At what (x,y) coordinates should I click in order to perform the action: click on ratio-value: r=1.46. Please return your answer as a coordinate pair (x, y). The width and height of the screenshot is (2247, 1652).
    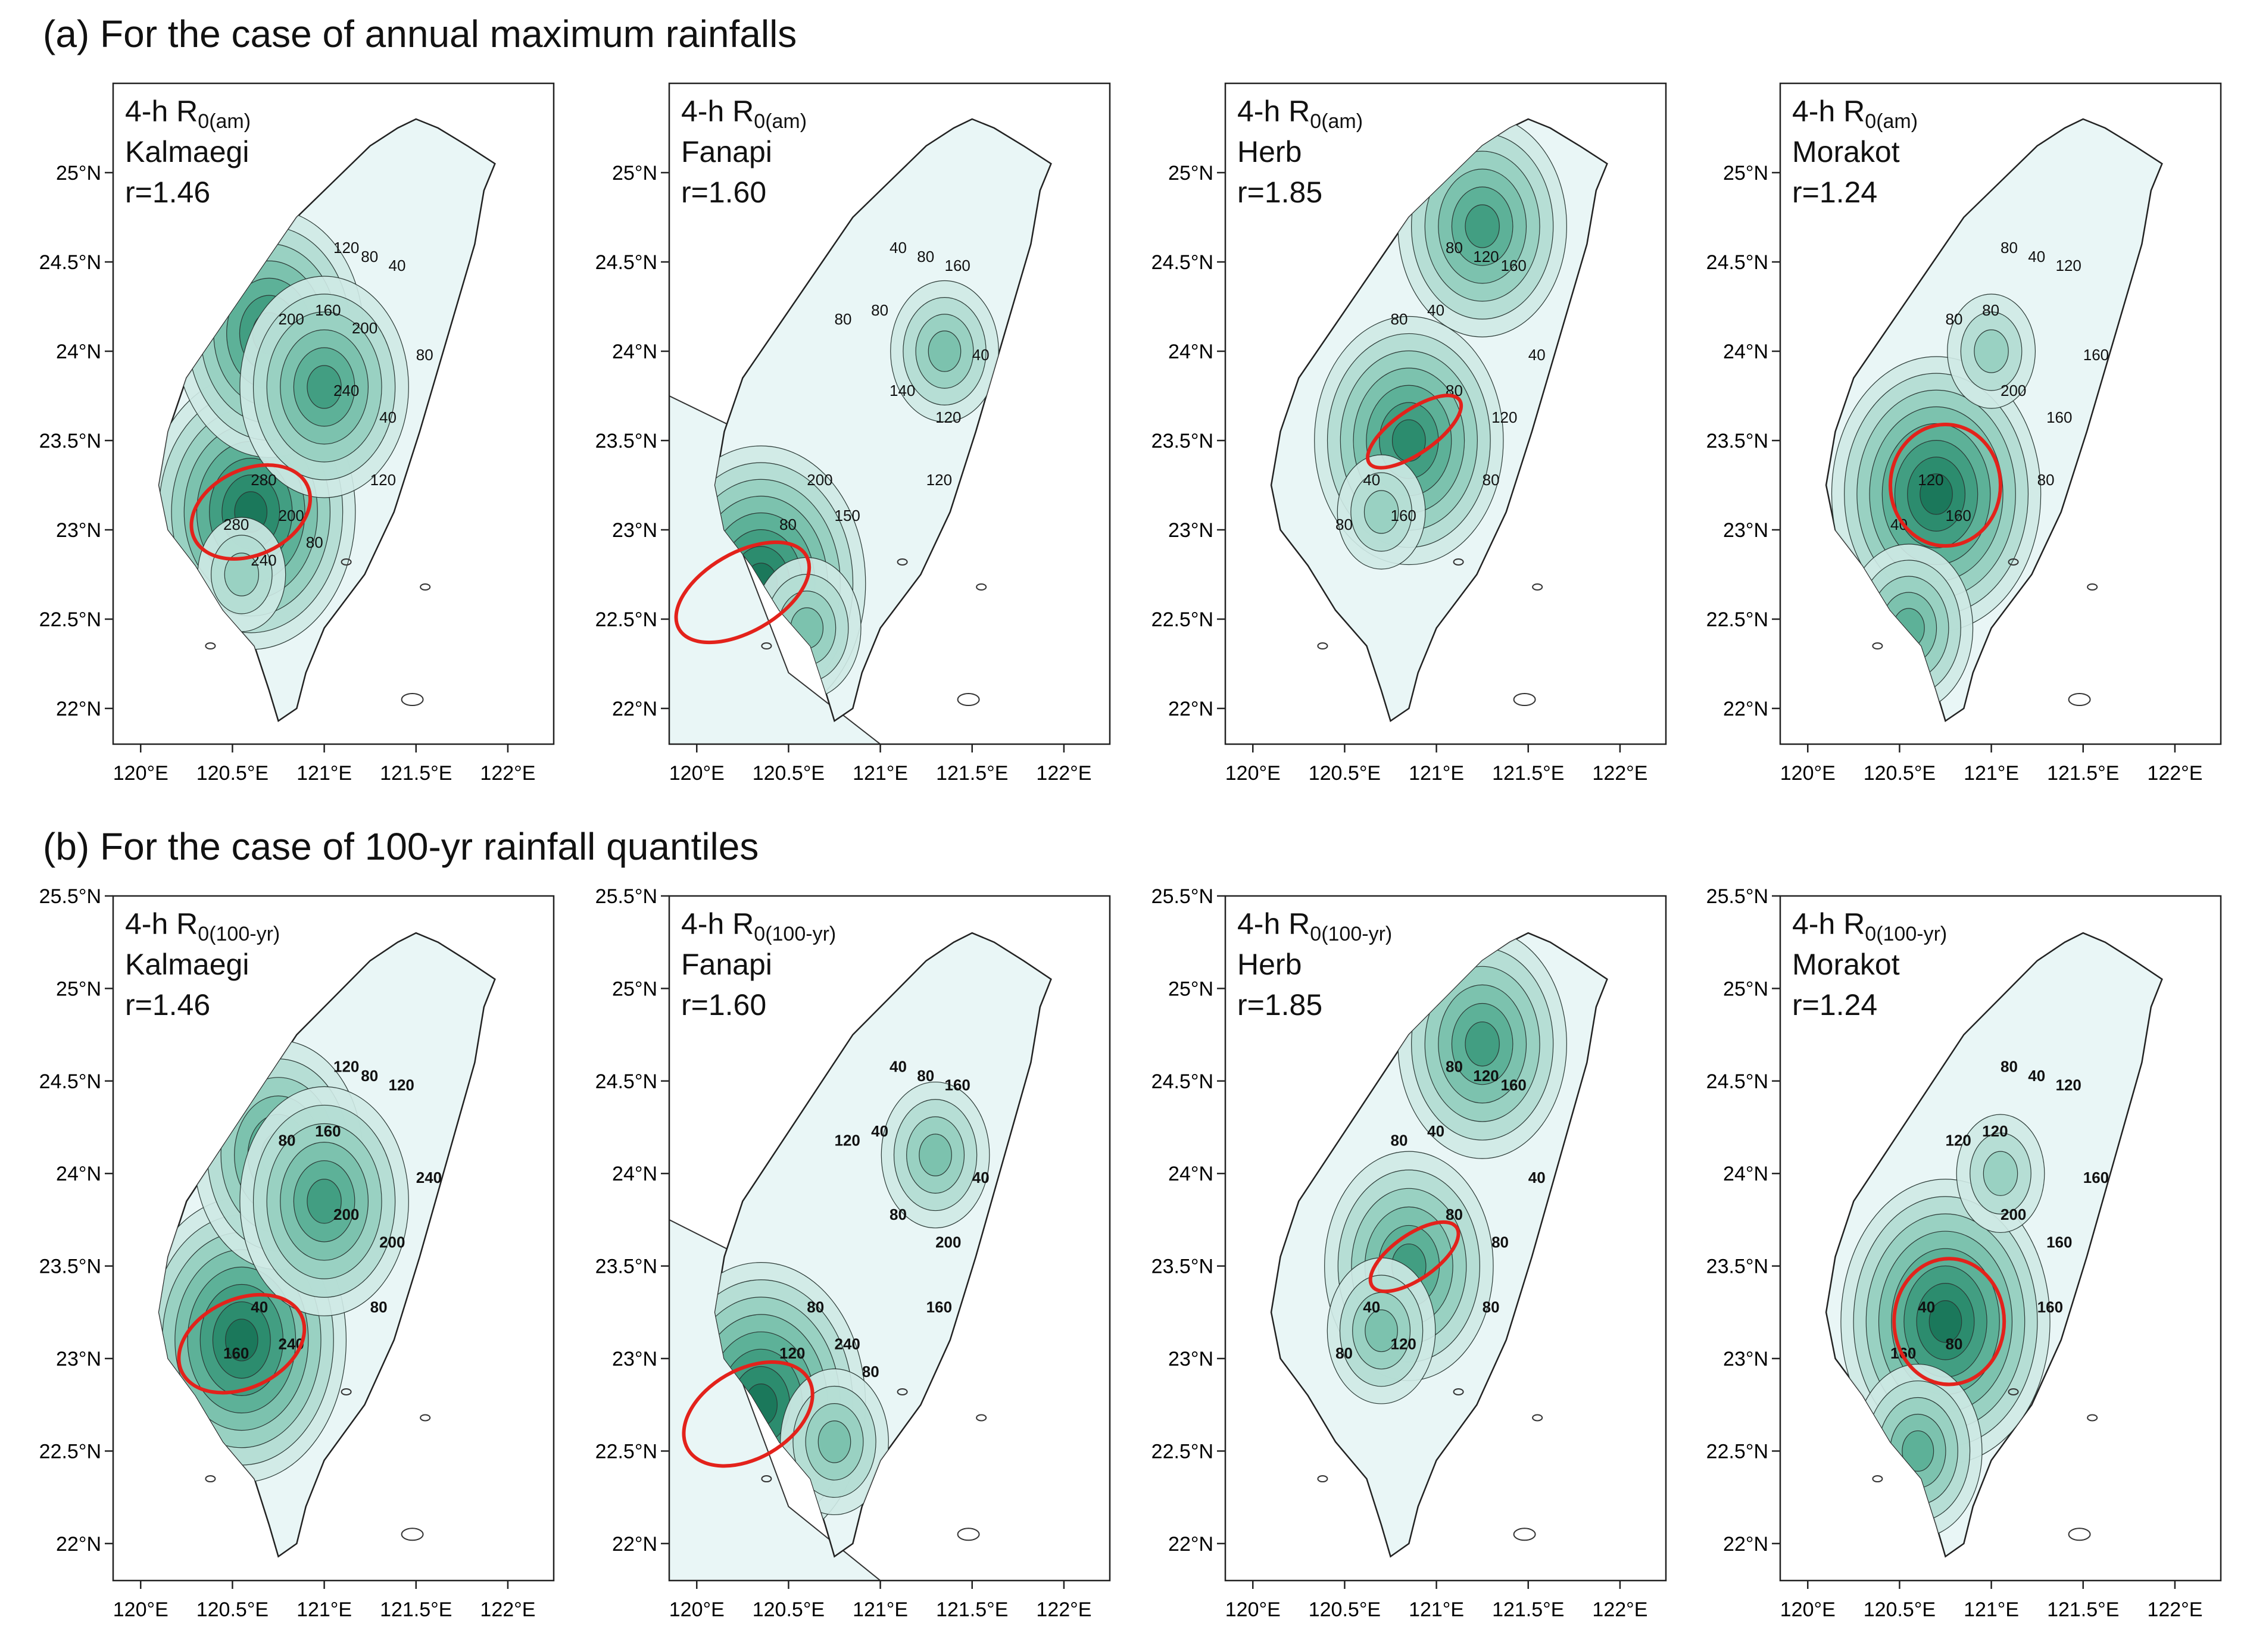
    Looking at the image, I should click on (168, 192).